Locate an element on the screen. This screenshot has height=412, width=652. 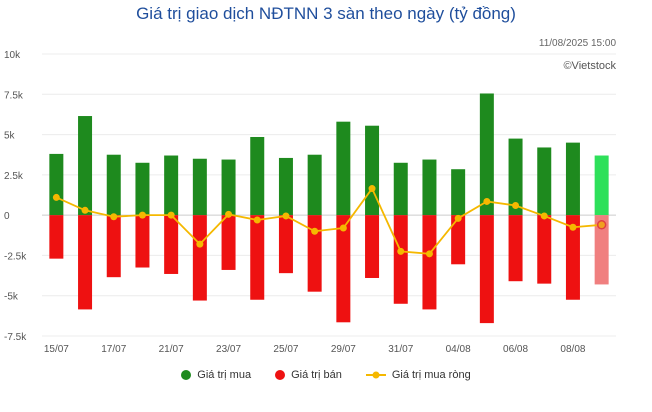
y-tick-label: 5k is located at coordinates (10, 136).